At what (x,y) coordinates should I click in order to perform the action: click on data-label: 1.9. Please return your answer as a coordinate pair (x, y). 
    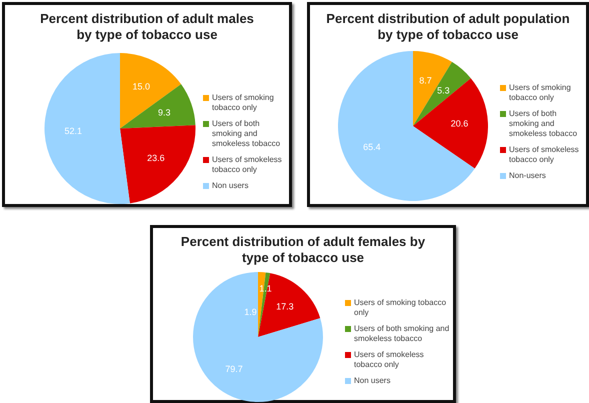
    Looking at the image, I should click on (250, 311).